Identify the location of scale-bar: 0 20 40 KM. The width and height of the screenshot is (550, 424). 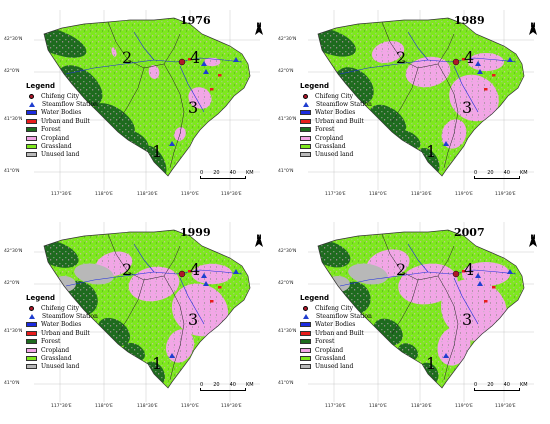
(501, 174).